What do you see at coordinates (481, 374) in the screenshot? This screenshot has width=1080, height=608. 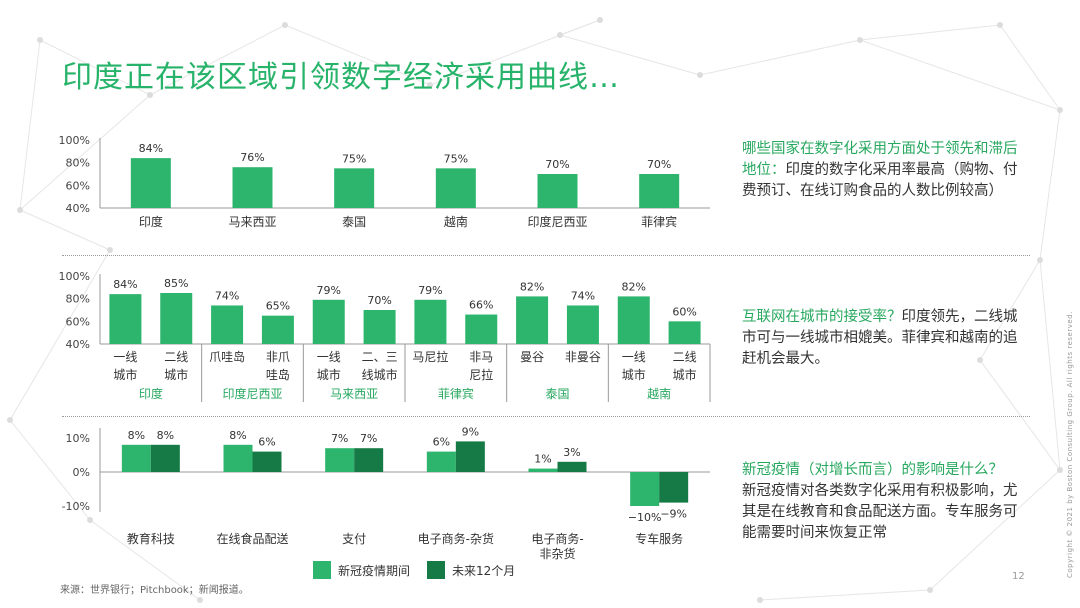 I see `category-label: 尼拉` at bounding box center [481, 374].